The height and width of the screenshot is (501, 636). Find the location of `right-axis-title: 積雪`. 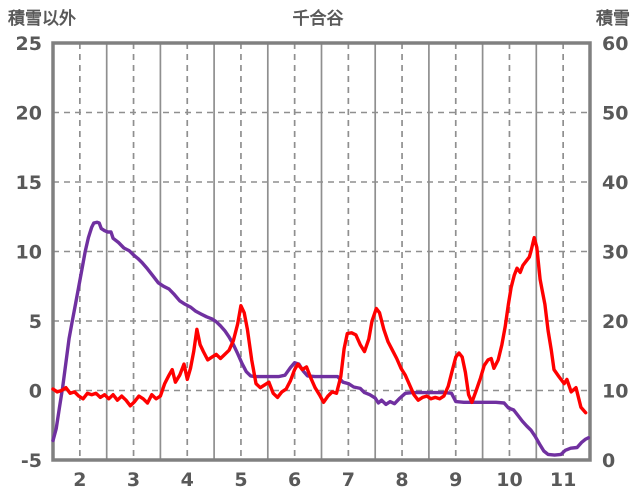

right-axis-title: 積雪 is located at coordinates (613, 19).